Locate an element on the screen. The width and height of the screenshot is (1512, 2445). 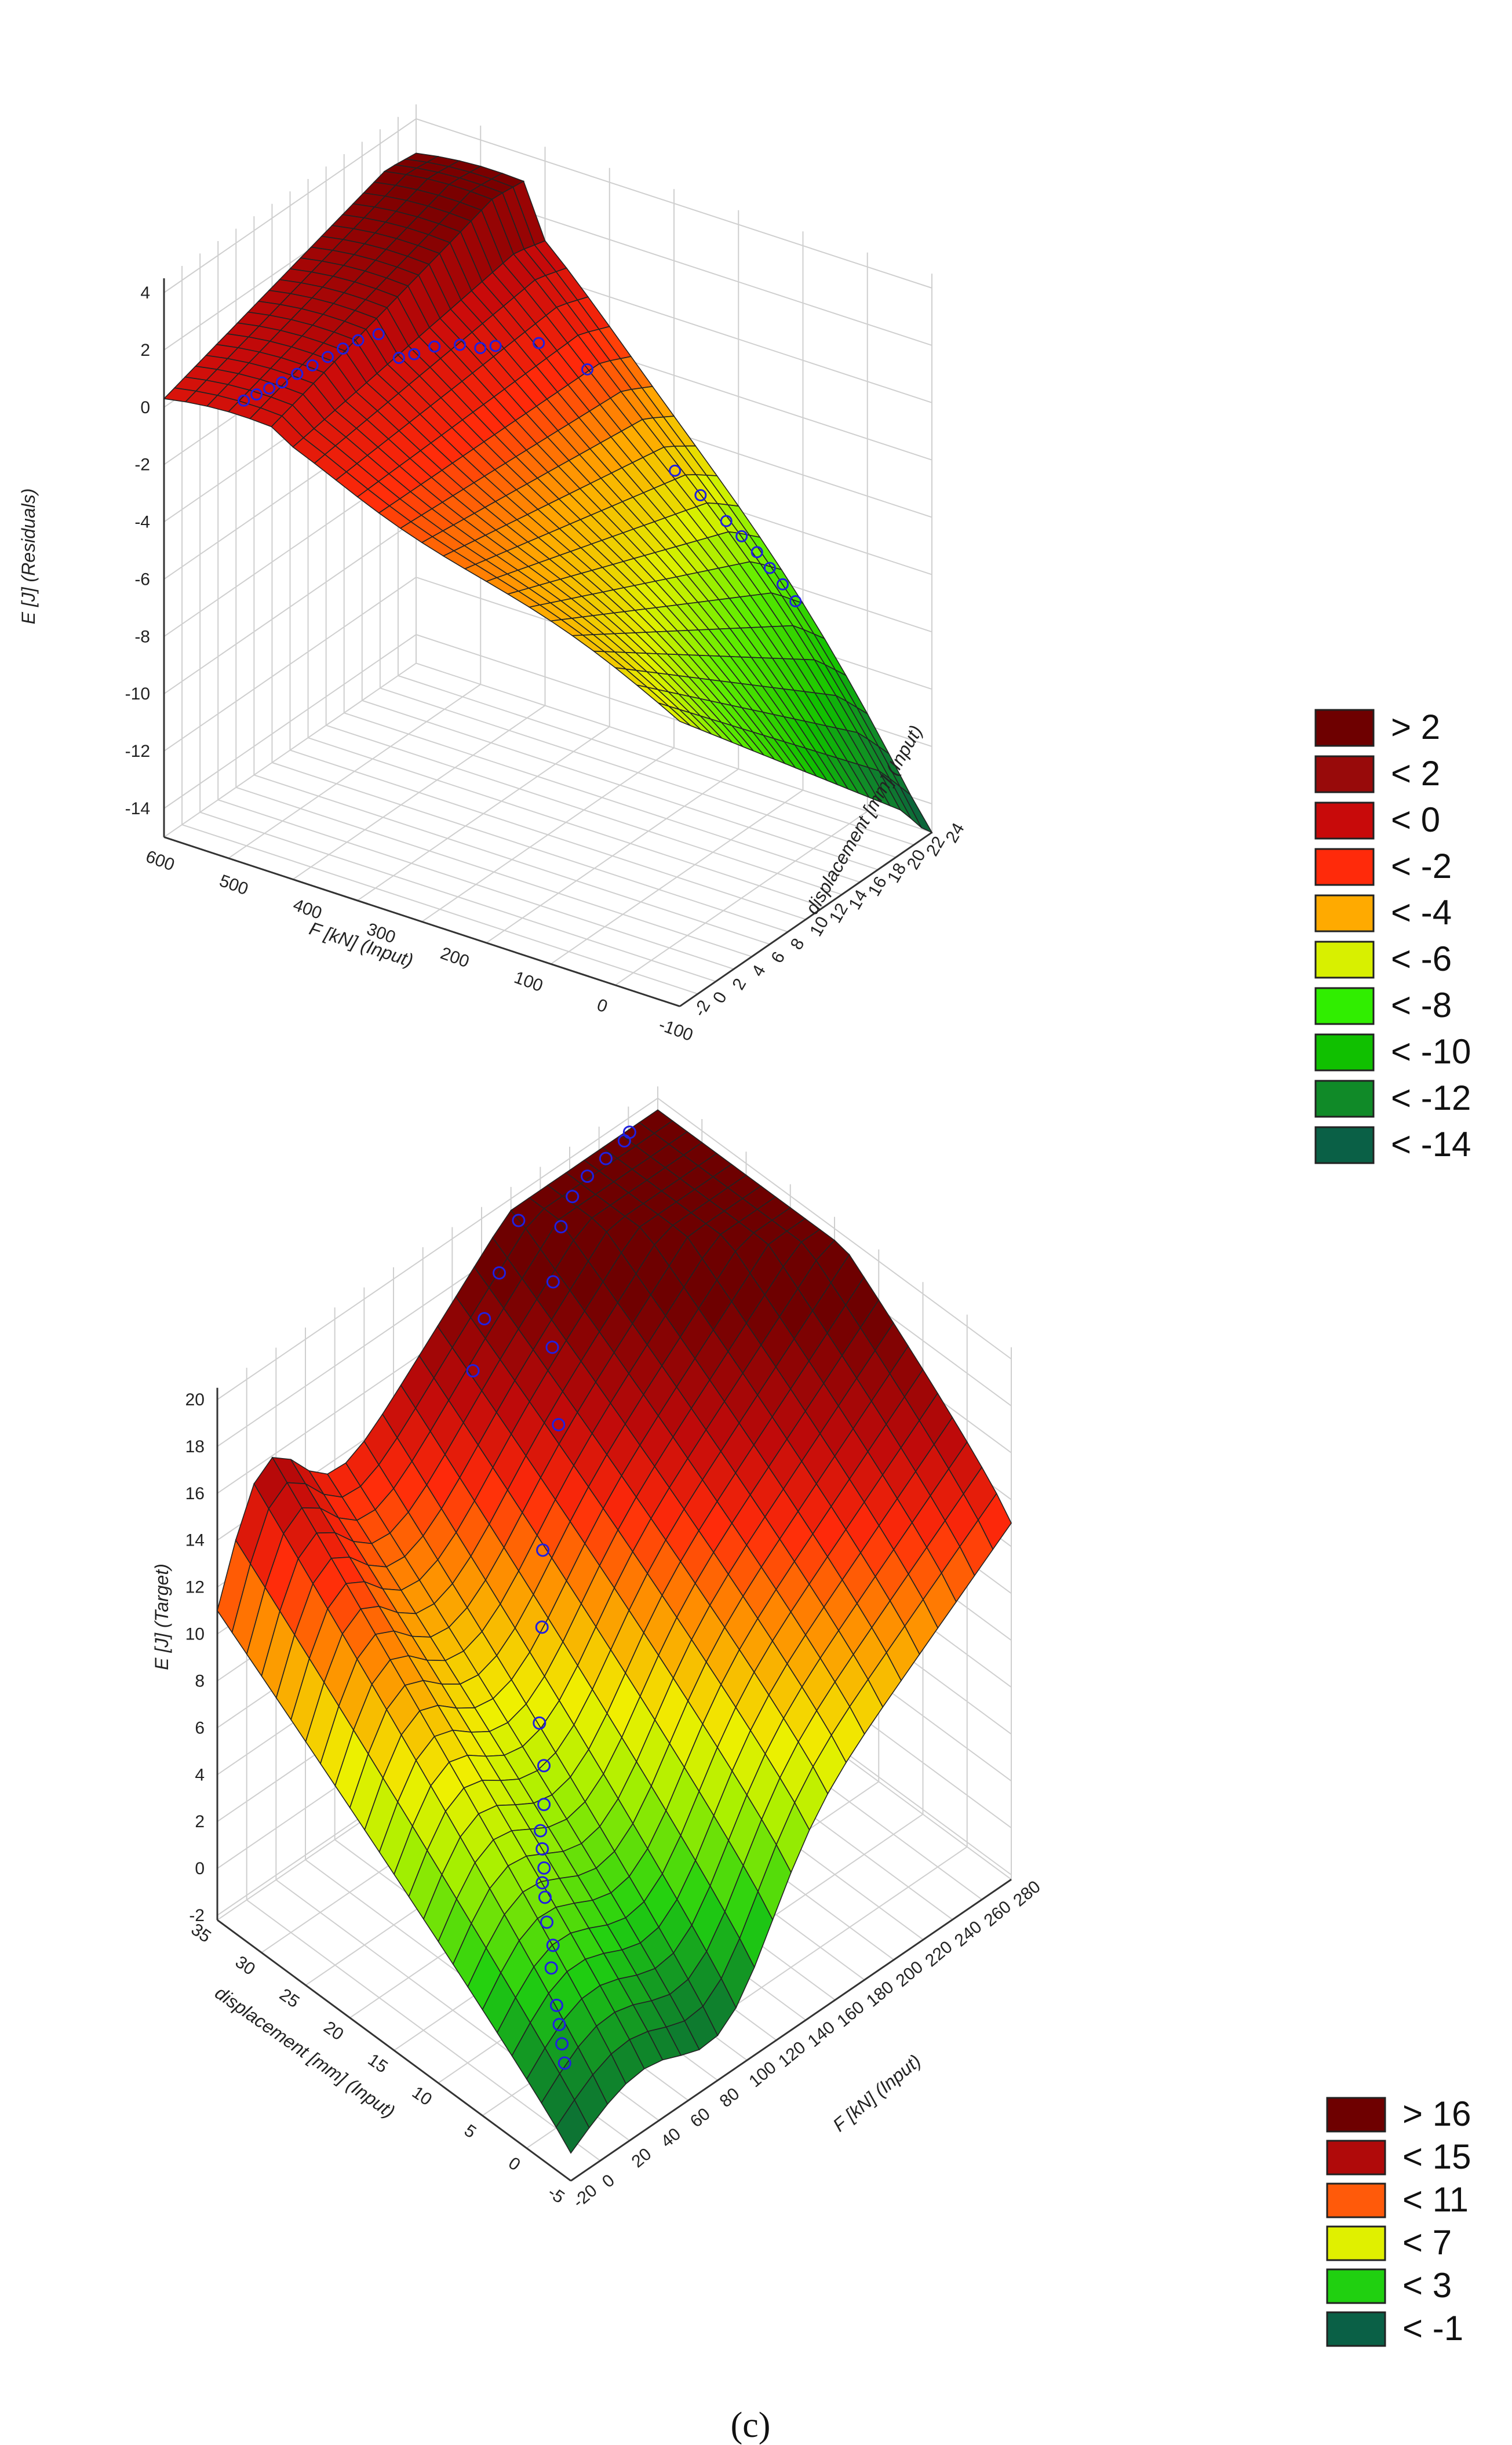
legend-label: < -8 is located at coordinates (1421, 1005).